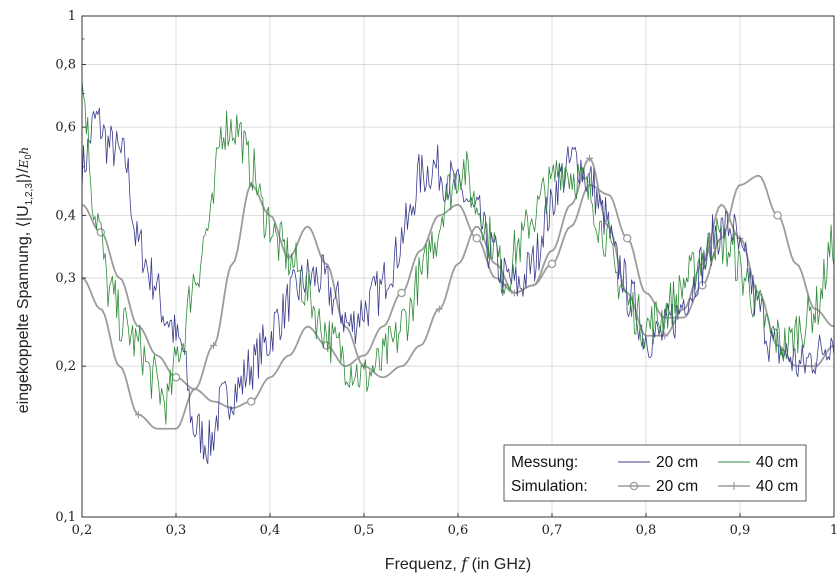  What do you see at coordinates (72, 16) in the screenshot?
I see `y-tick-label: 1` at bounding box center [72, 16].